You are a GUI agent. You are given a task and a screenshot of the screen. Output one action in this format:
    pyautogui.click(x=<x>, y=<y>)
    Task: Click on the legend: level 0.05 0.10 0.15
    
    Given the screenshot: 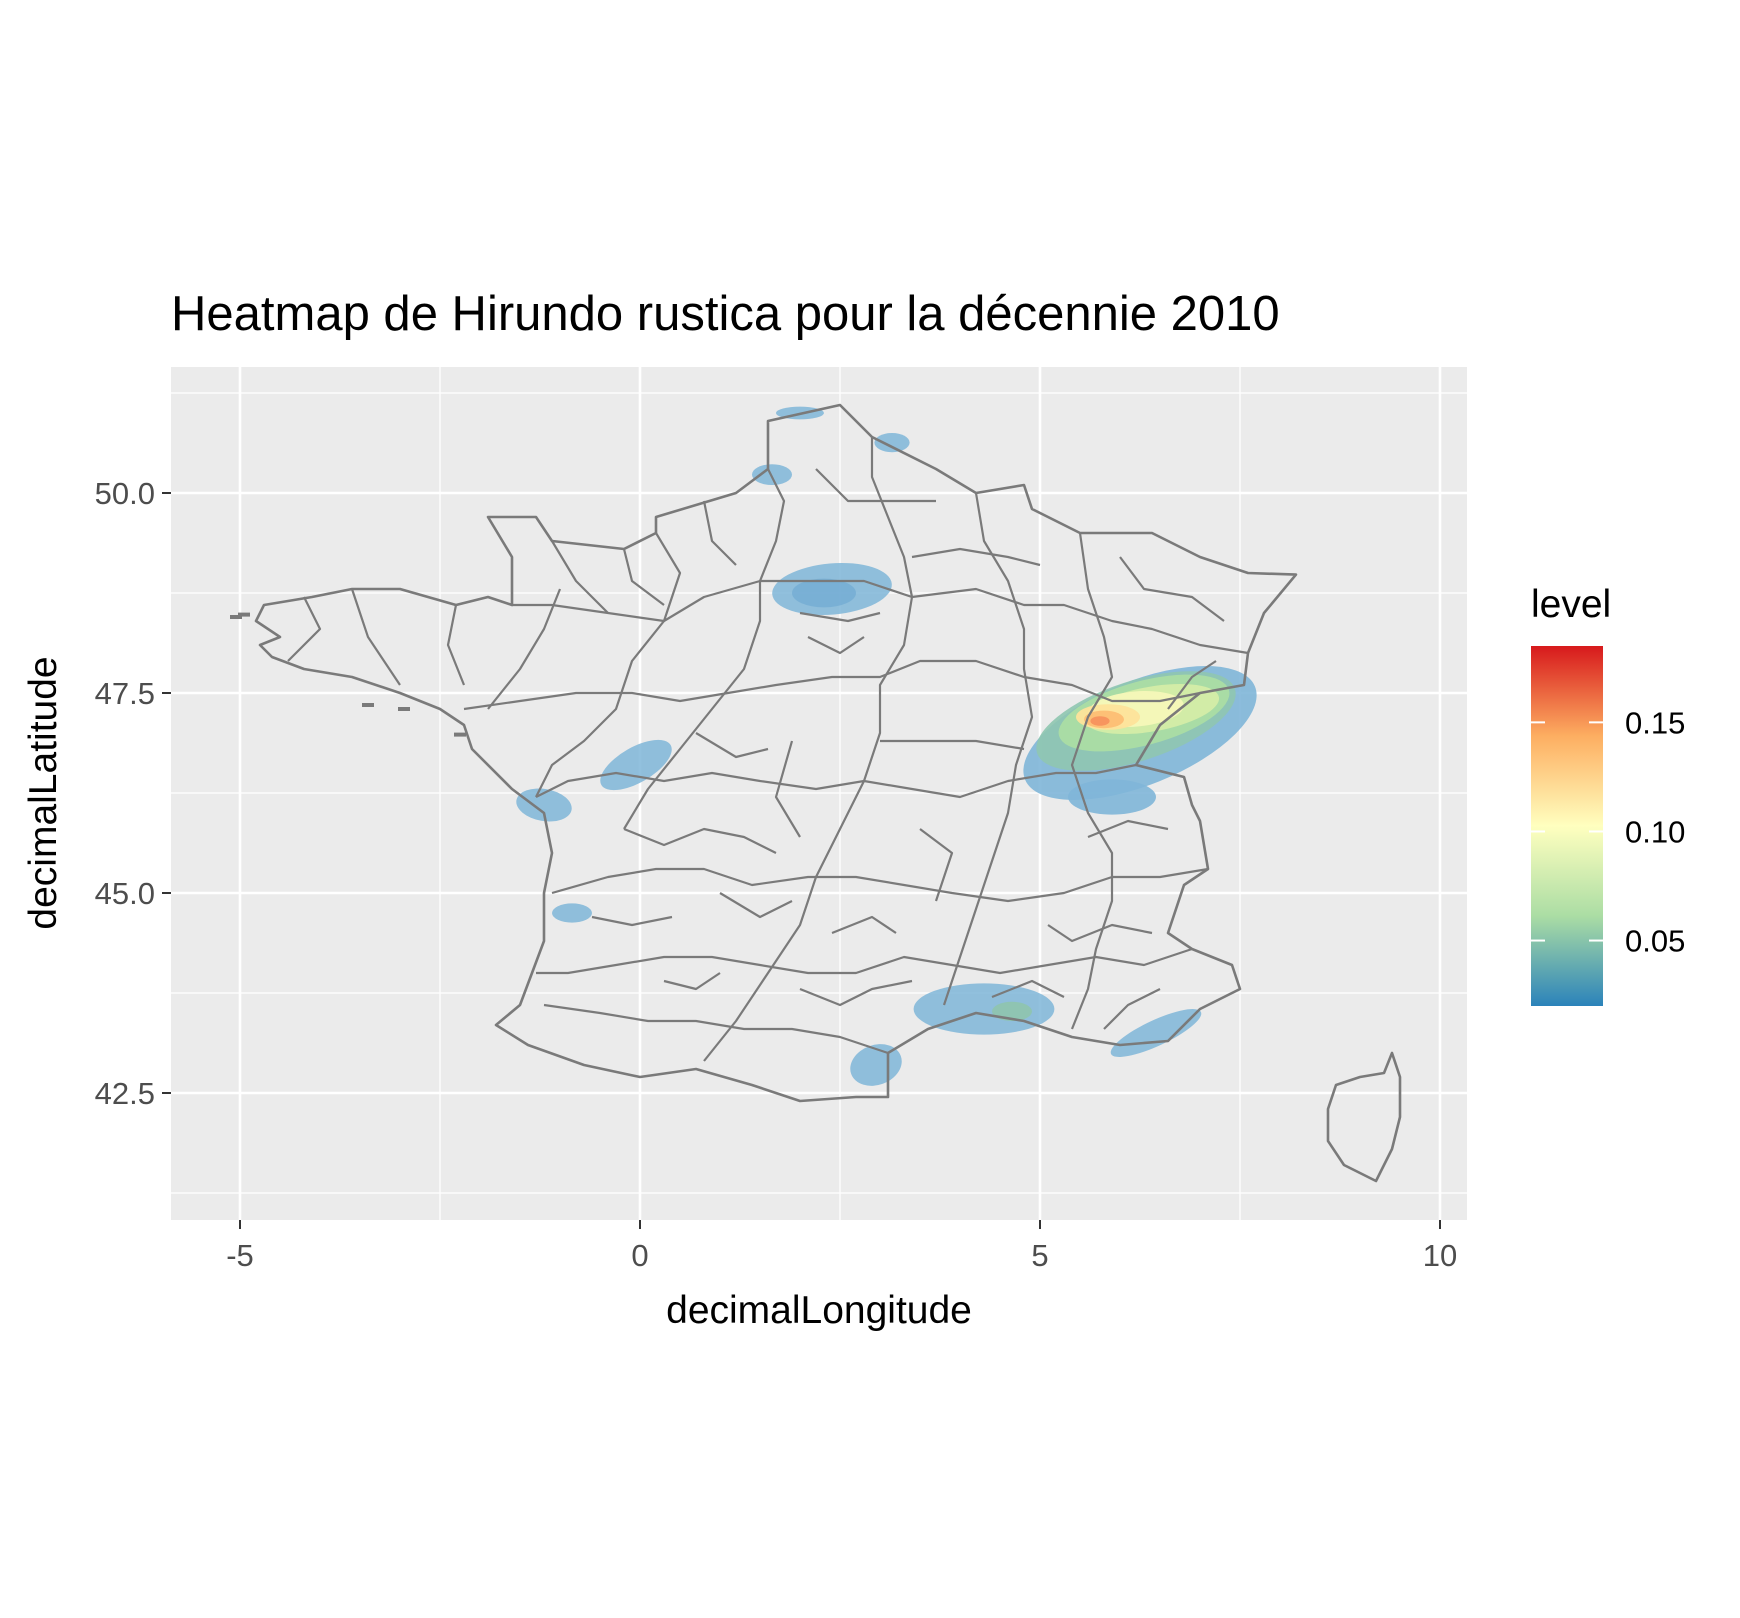 What is the action you would take?
    pyautogui.click(x=1608, y=794)
    